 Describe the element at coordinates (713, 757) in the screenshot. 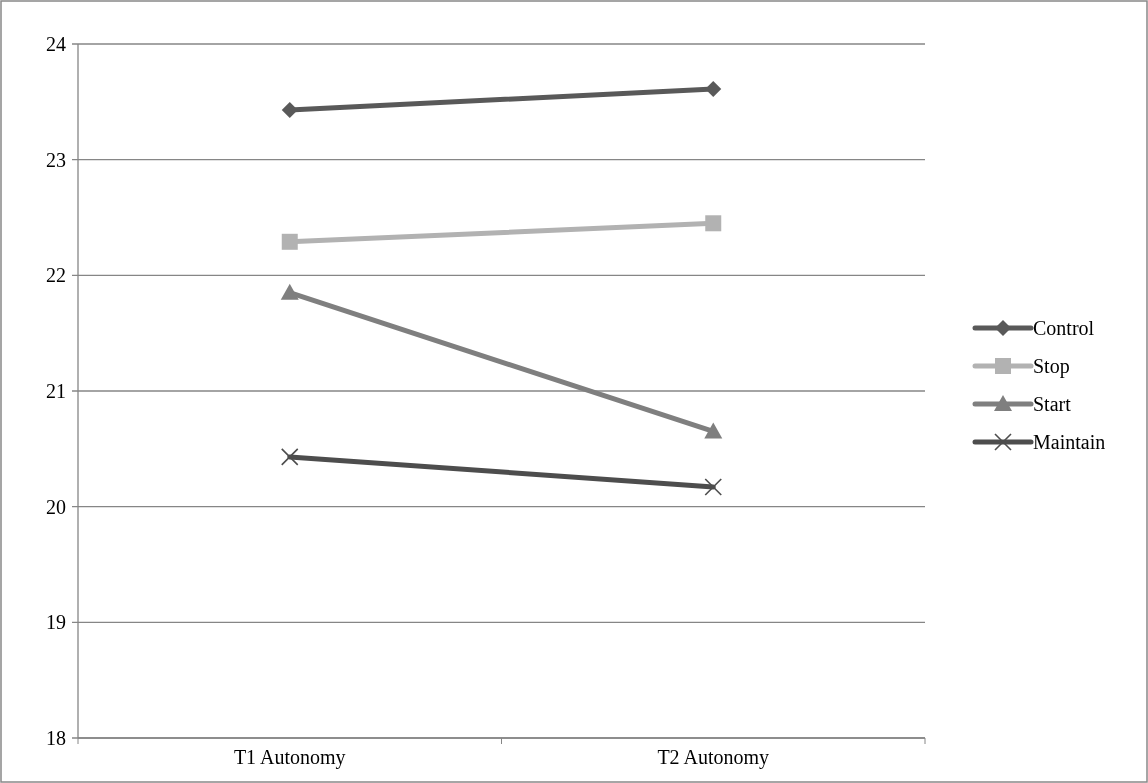

I see `x-tick-label: T2 Autonomy` at that location.